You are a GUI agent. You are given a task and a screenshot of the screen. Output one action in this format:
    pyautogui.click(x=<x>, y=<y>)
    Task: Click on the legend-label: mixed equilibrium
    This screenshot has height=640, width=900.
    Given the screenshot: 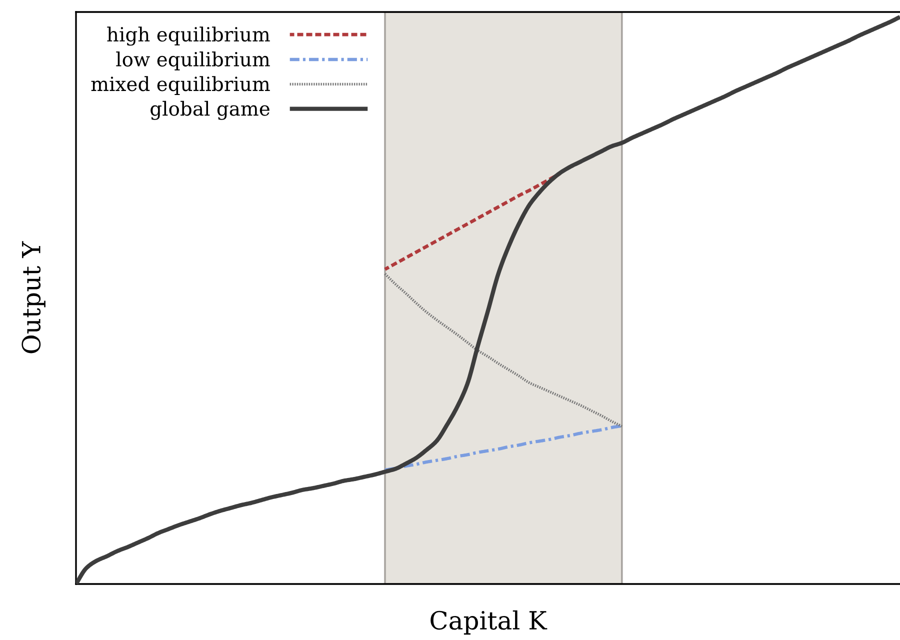 What is the action you would take?
    pyautogui.click(x=180, y=85)
    